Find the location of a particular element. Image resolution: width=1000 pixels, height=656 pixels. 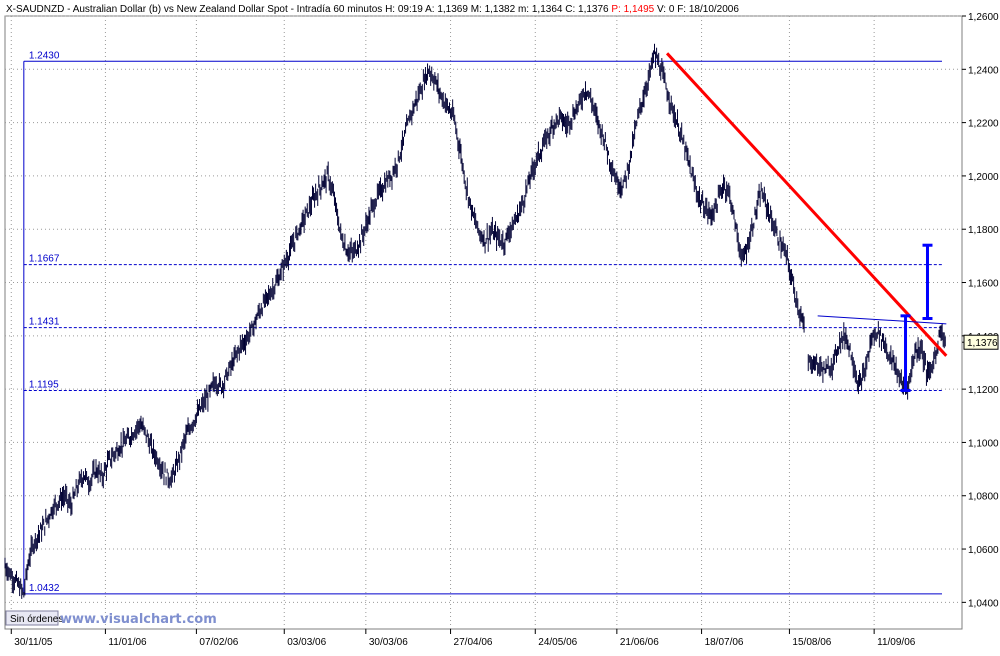

symbol-text: X-SAUDNZD is located at coordinates (35, 9).